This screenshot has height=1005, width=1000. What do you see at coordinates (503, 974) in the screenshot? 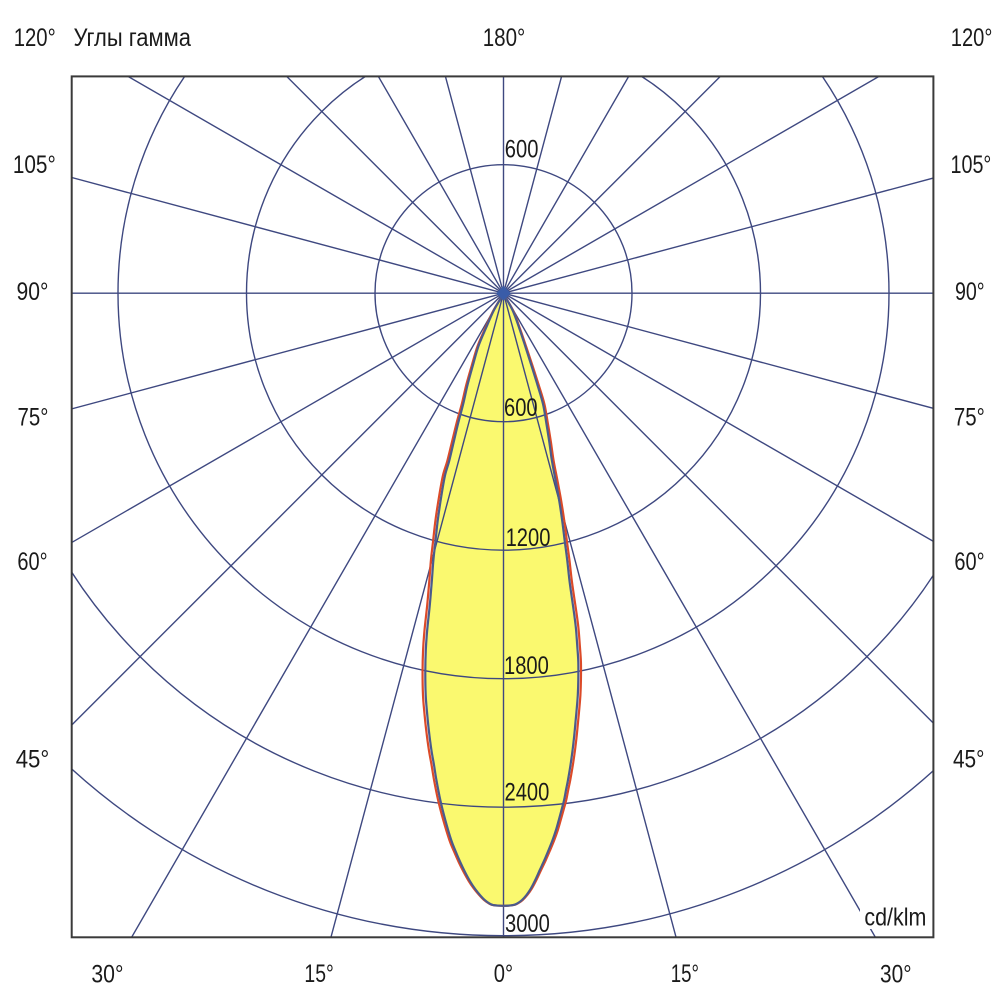
I see `svg-text: 0°` at bounding box center [503, 974].